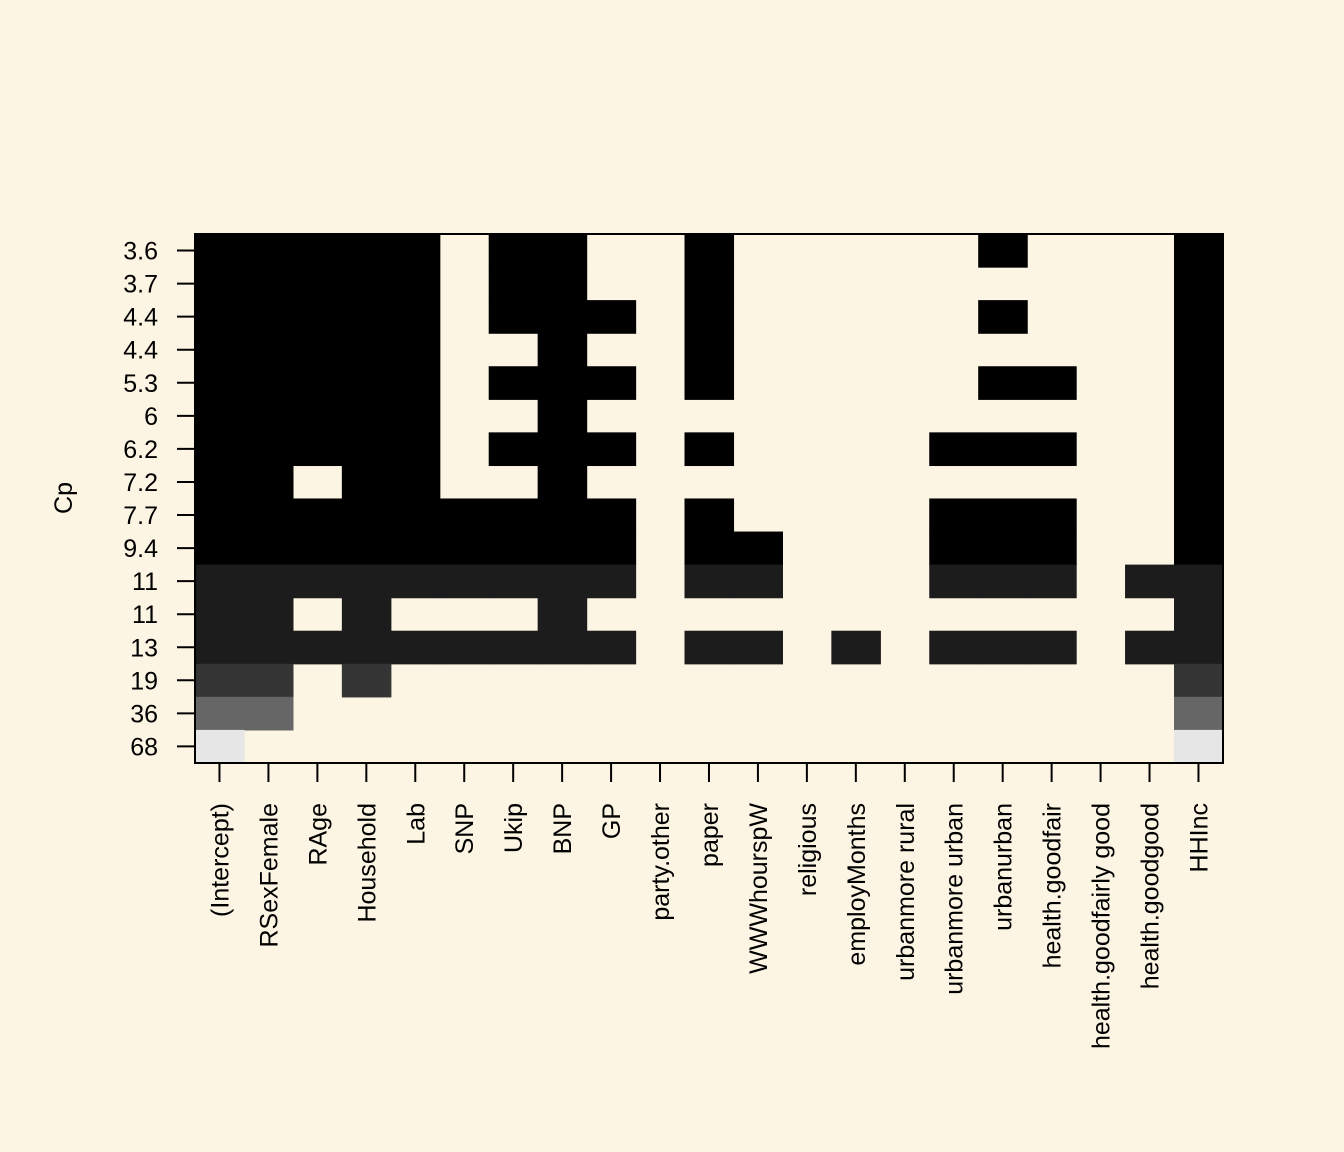 The height and width of the screenshot is (1152, 1344). I want to click on x-tick-label: HHInc, so click(1199, 837).